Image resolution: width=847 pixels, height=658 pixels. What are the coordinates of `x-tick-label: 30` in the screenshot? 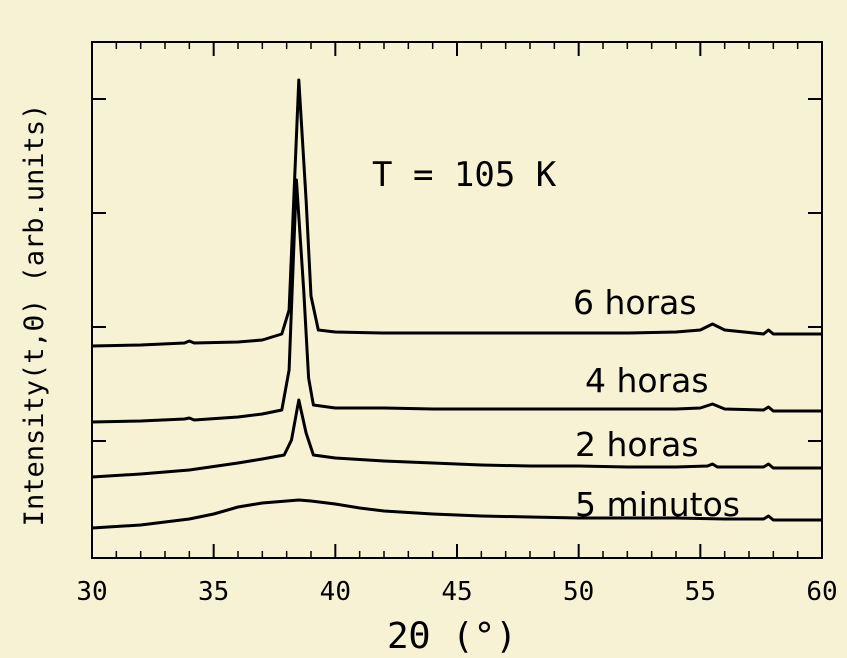 It's located at (91, 592).